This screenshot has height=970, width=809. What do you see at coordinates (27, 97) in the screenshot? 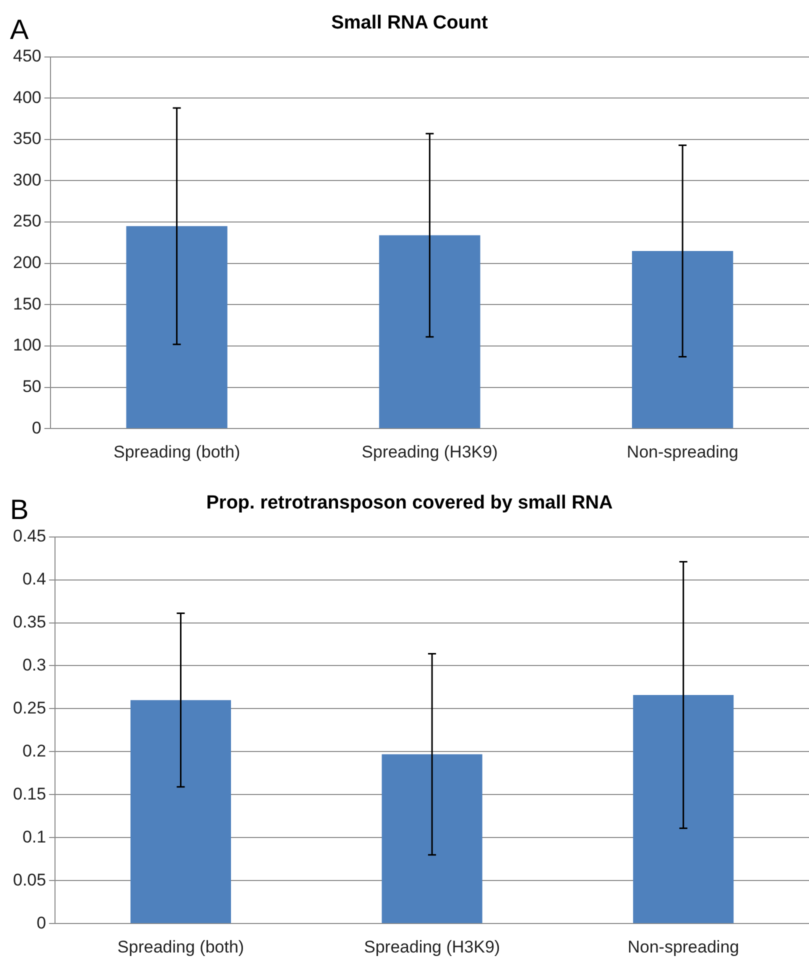
I see `y-tick-label: 400` at bounding box center [27, 97].